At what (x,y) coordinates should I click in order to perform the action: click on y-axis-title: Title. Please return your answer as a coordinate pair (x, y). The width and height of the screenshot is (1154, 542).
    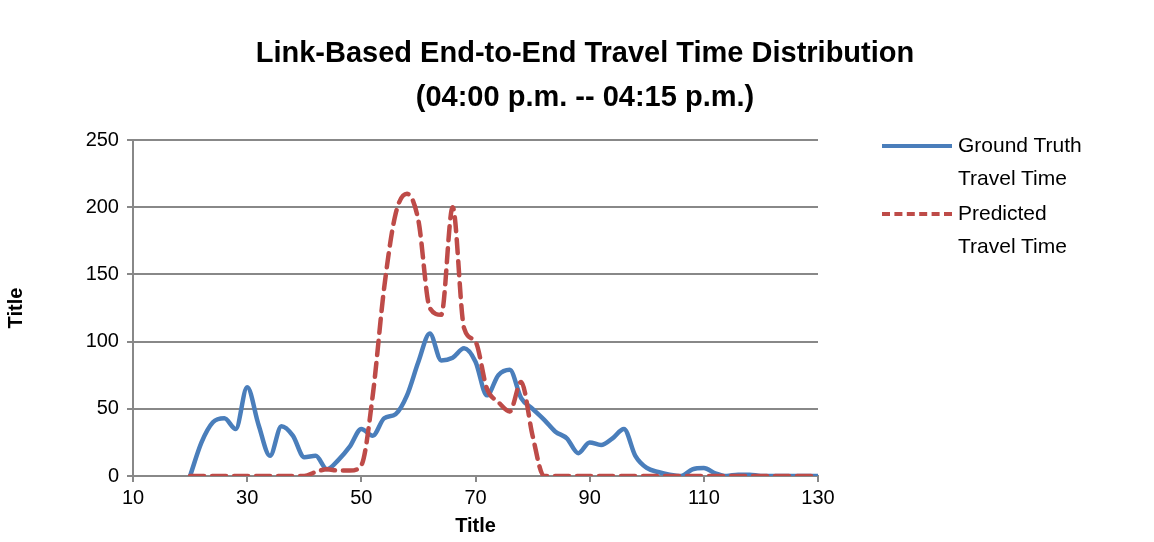
    Looking at the image, I should click on (14, 308).